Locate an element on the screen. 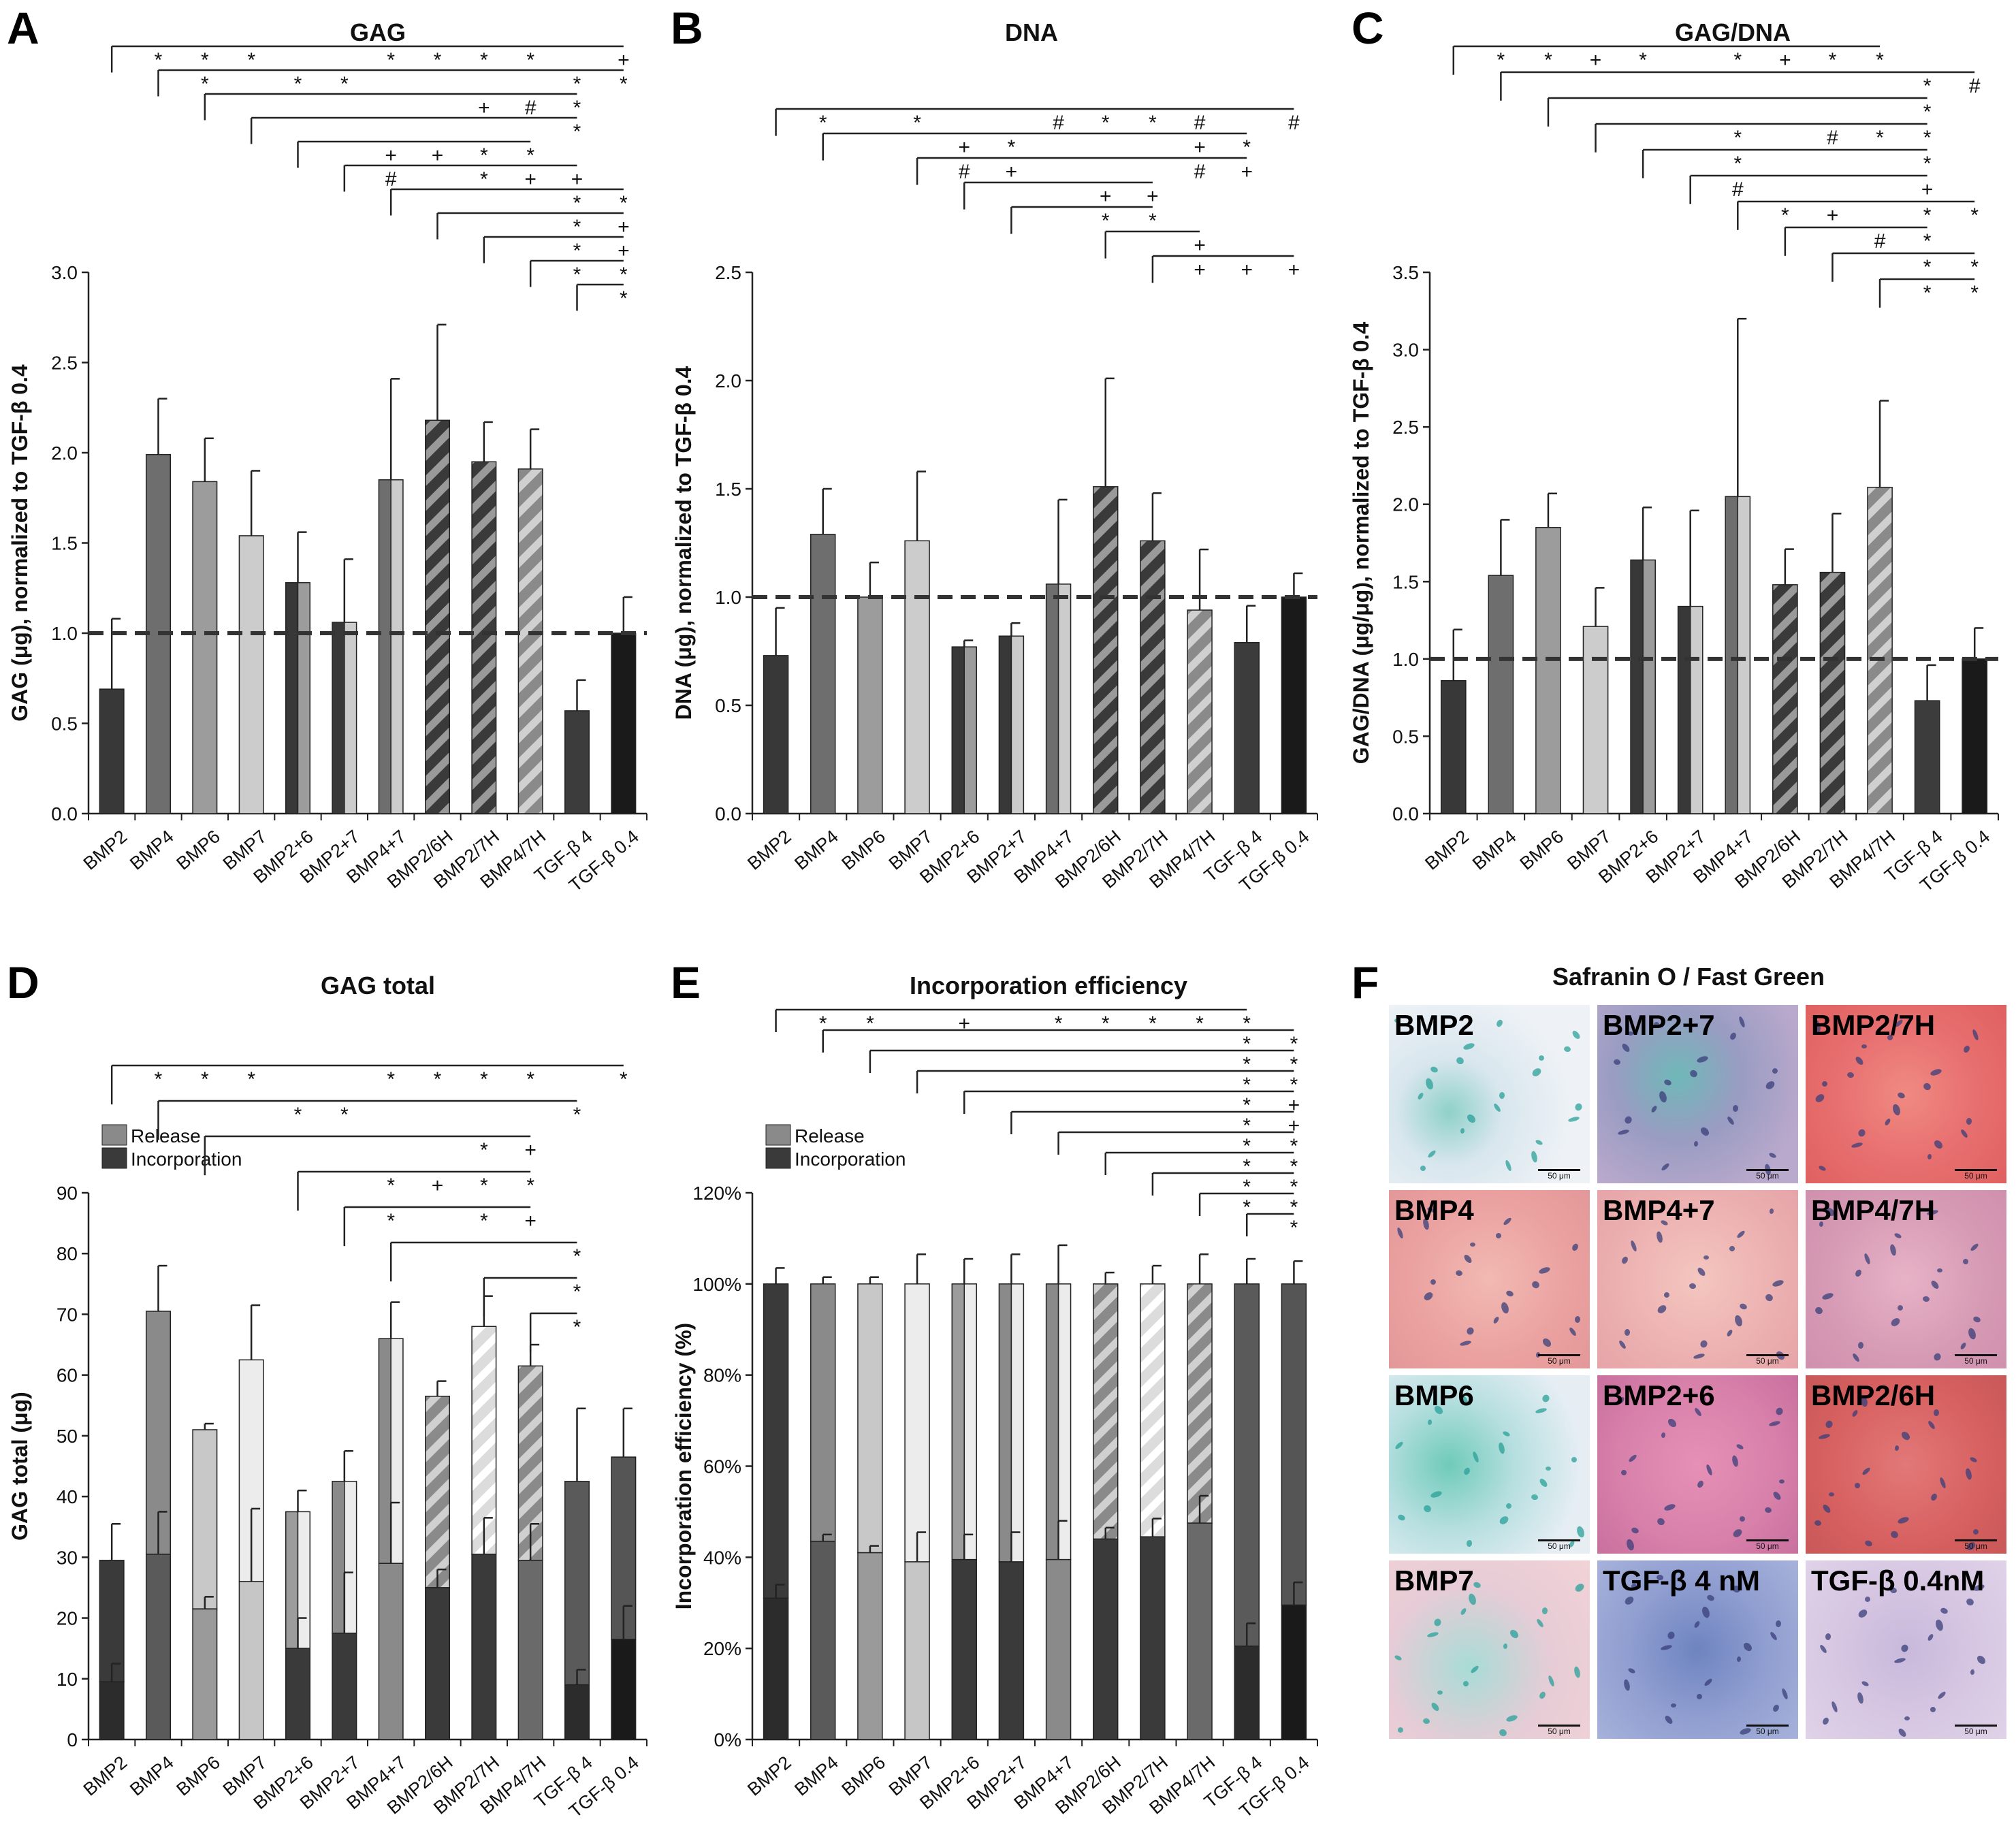 This screenshot has height=1843, width=2016. chart-c-bar-right is located at coordinates (1744, 655).